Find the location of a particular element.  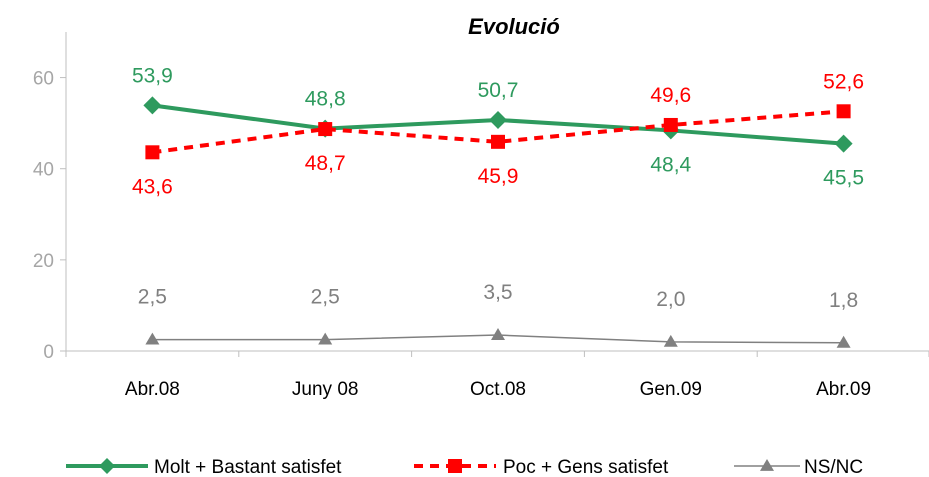

y-tick-label: 0 is located at coordinates (48, 352).